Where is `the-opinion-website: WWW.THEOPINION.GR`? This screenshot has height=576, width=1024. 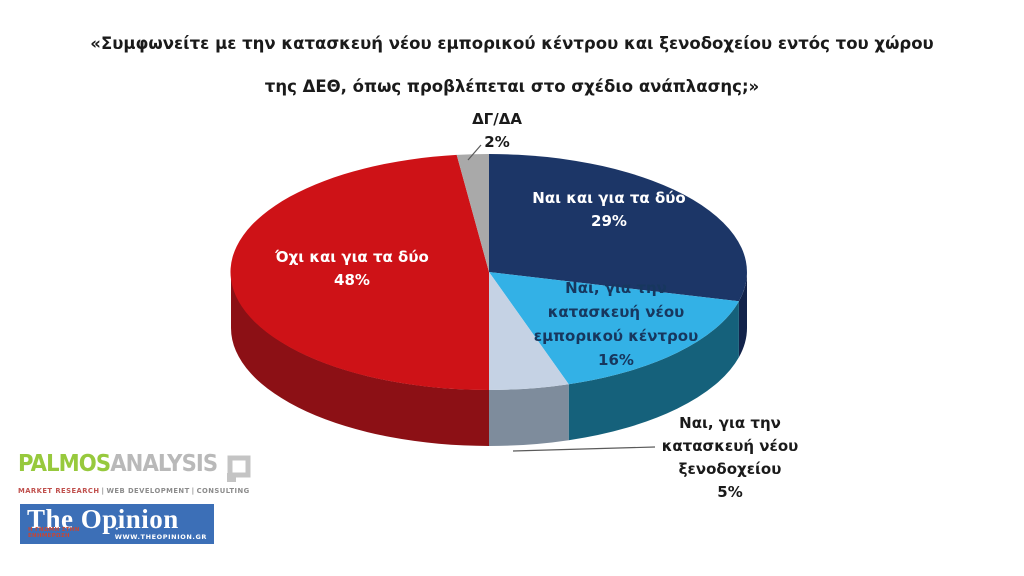
the-opinion-website: WWW.THEOPINION.GR is located at coordinates (161, 533).